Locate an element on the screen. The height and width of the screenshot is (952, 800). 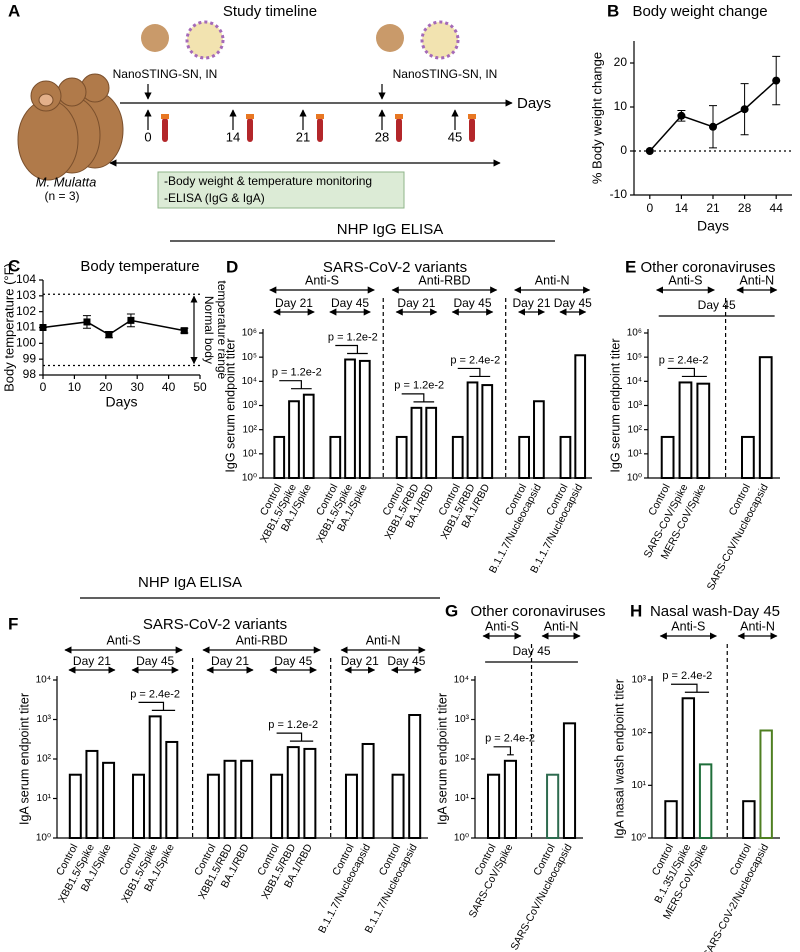
x-tick-label: 21 is located at coordinates (713, 208).